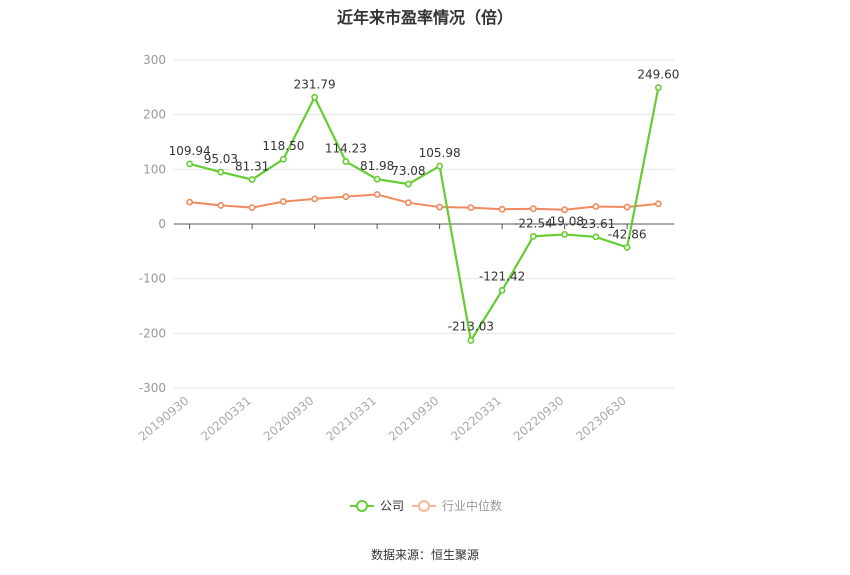 The height and width of the screenshot is (575, 850). I want to click on legend-company-marker, so click(362, 506).